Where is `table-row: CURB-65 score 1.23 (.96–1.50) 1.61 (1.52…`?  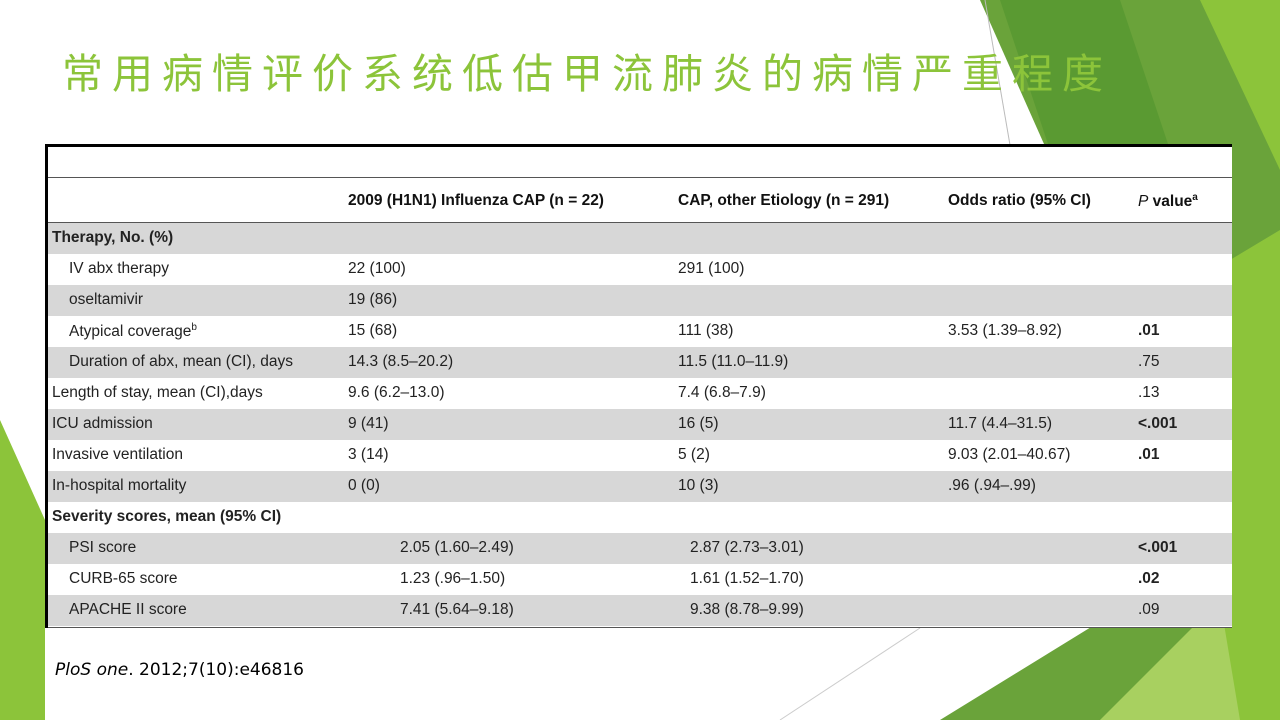
table-row: CURB-65 score 1.23 (.96–1.50) 1.61 (1.52… is located at coordinates (614, 578).